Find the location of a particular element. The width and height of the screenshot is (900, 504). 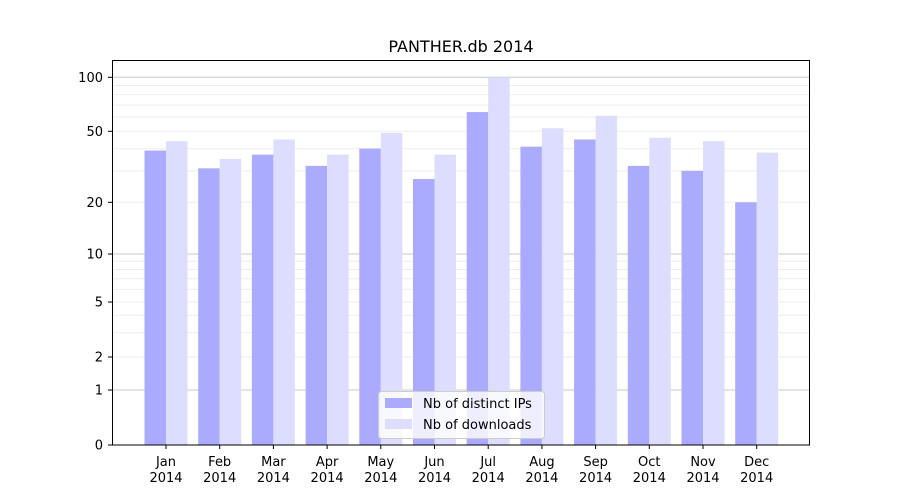

x-tick-label: Feb 2014 is located at coordinates (219, 470).